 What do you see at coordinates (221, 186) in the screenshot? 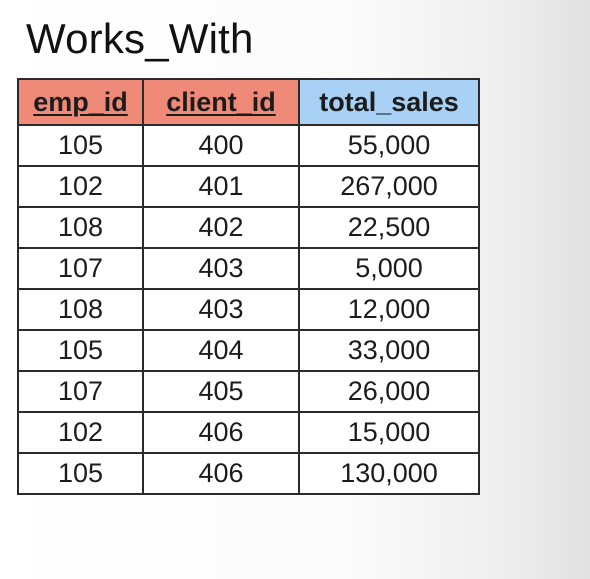
I see `cell-client-id: 401` at bounding box center [221, 186].